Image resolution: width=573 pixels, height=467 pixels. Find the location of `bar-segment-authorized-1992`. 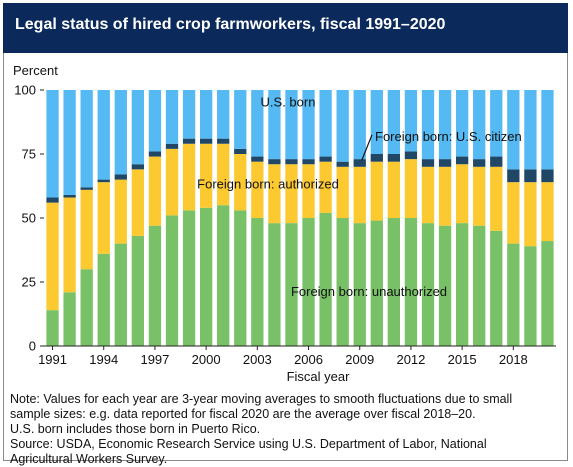

bar-segment-authorized-1992 is located at coordinates (69, 245).